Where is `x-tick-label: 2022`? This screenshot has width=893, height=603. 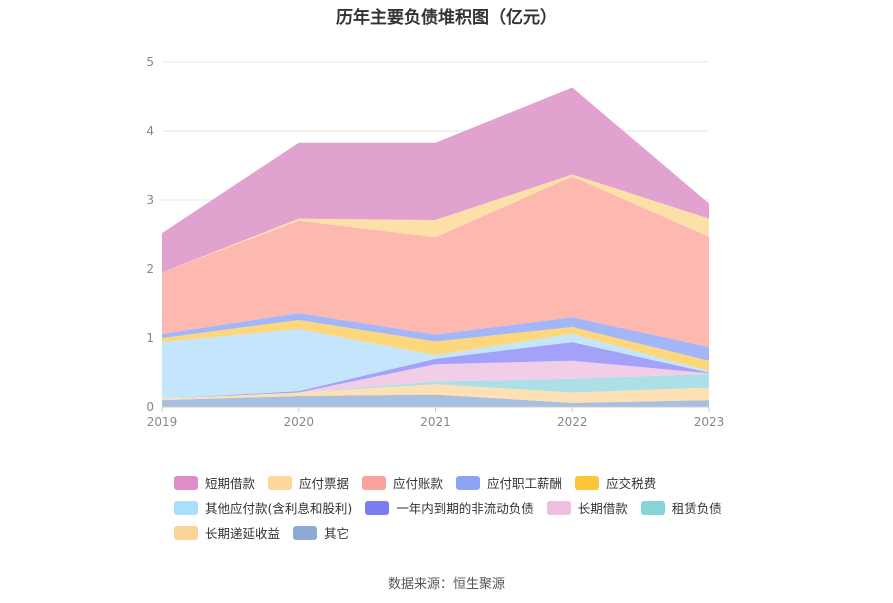
x-tick-label: 2022 is located at coordinates (572, 422).